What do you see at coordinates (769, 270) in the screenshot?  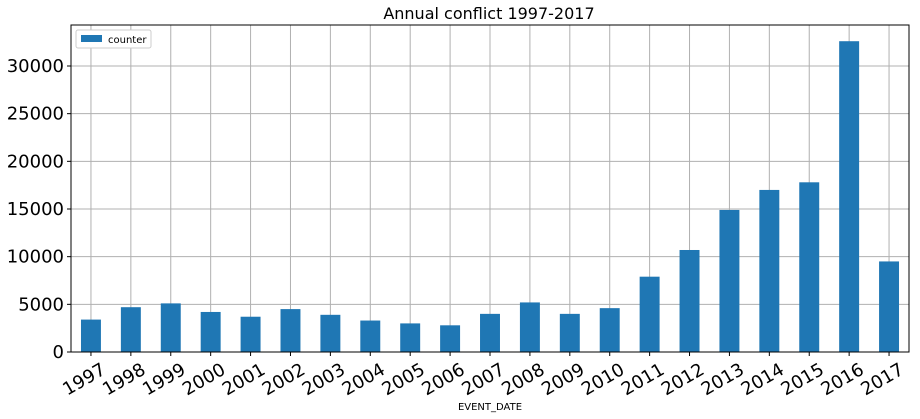 I see `bar-2014` at bounding box center [769, 270].